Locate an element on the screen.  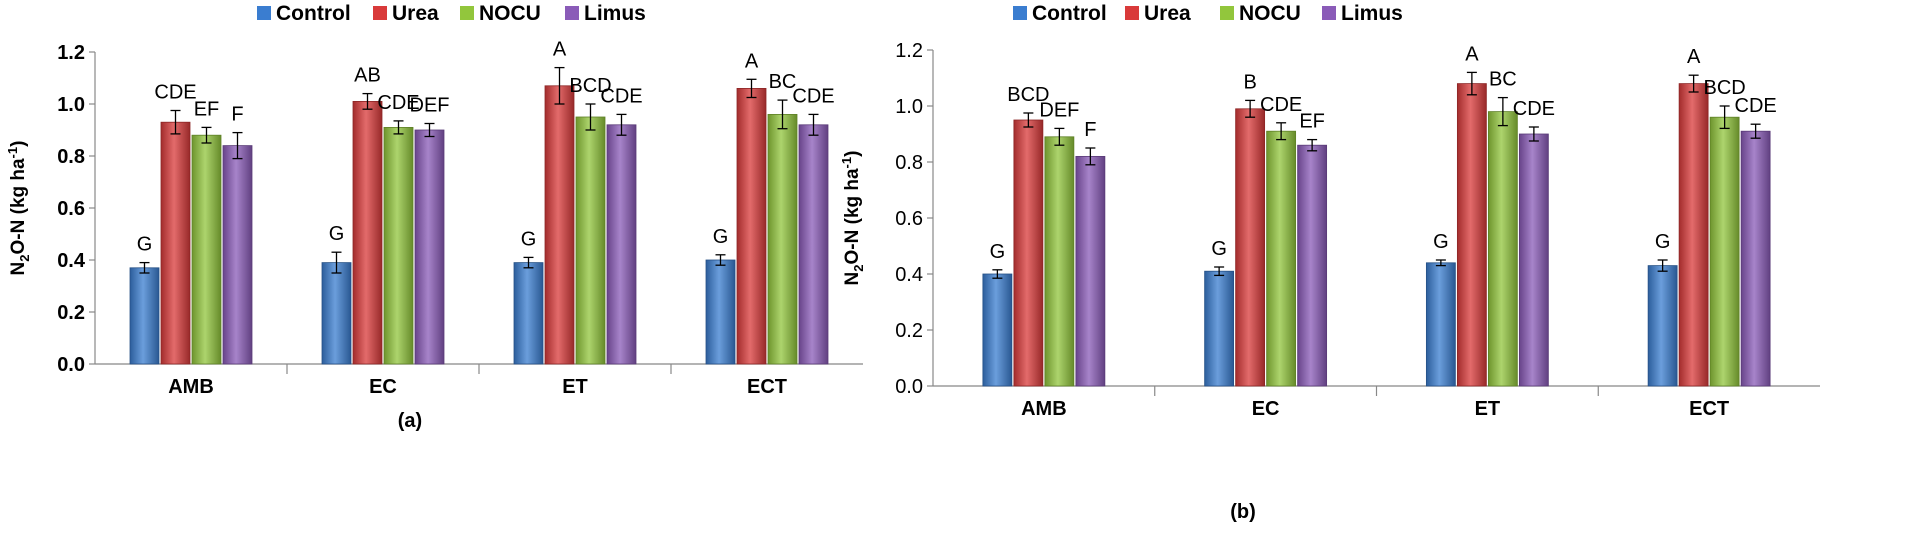
panel-label: (b) is located at coordinates (1243, 512).